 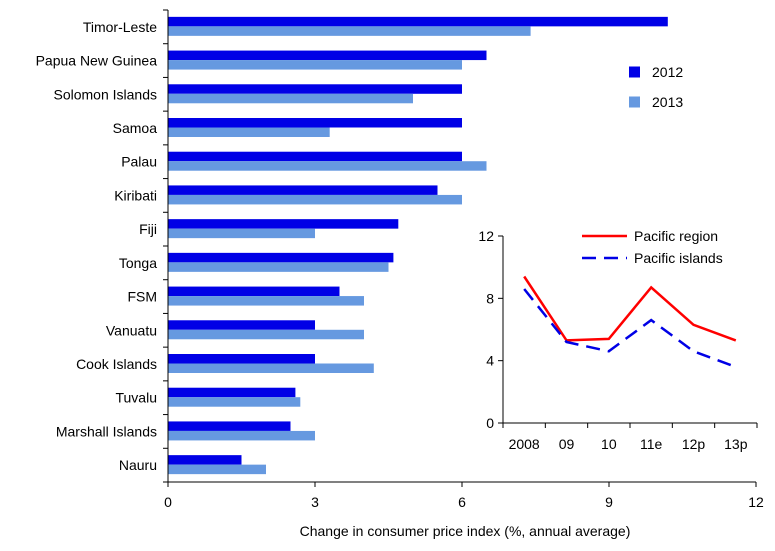 I want to click on inset-x-tick-label: 2008, so click(x=524, y=444).